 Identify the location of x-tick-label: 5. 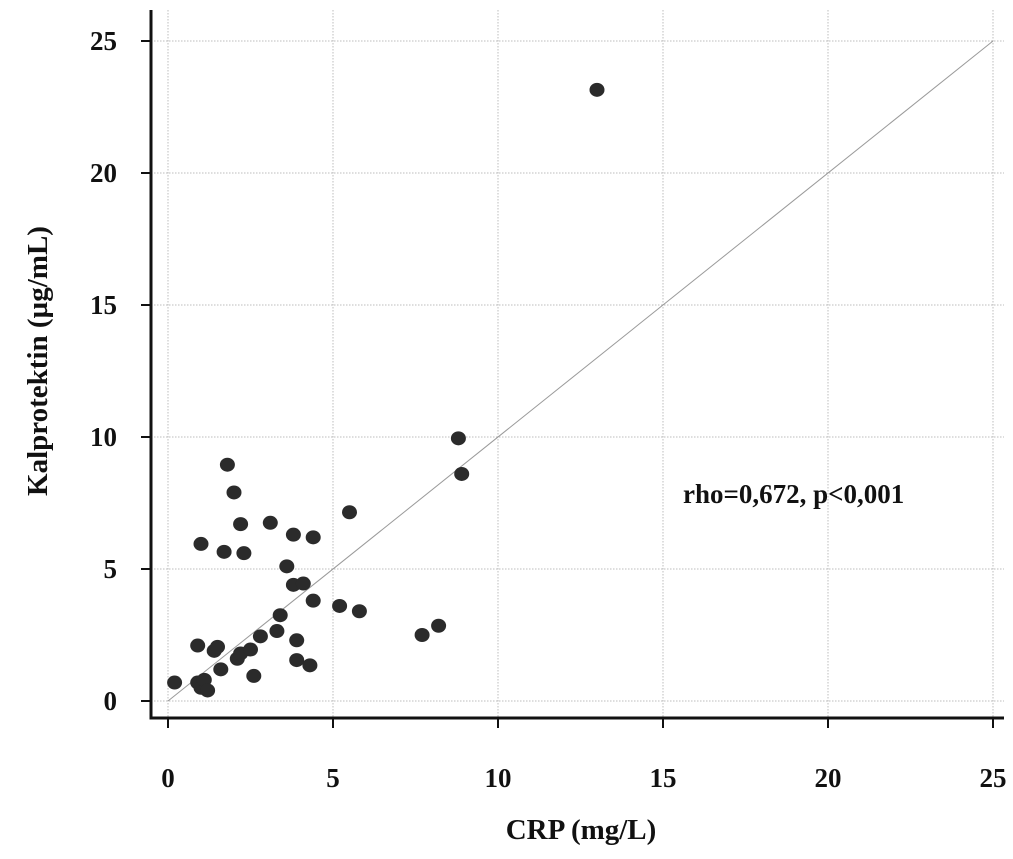
(333, 778).